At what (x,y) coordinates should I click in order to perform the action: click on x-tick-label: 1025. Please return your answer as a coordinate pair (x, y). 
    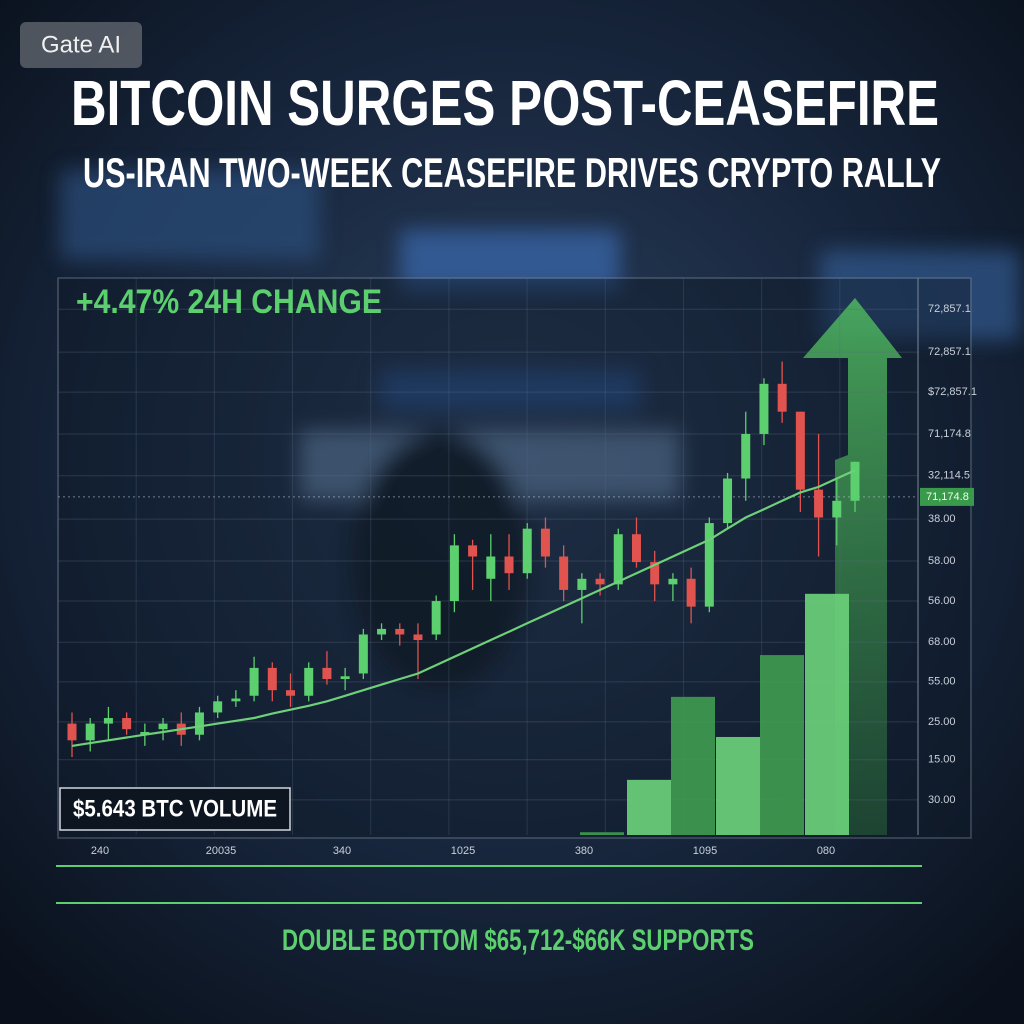
    Looking at the image, I should click on (463, 851).